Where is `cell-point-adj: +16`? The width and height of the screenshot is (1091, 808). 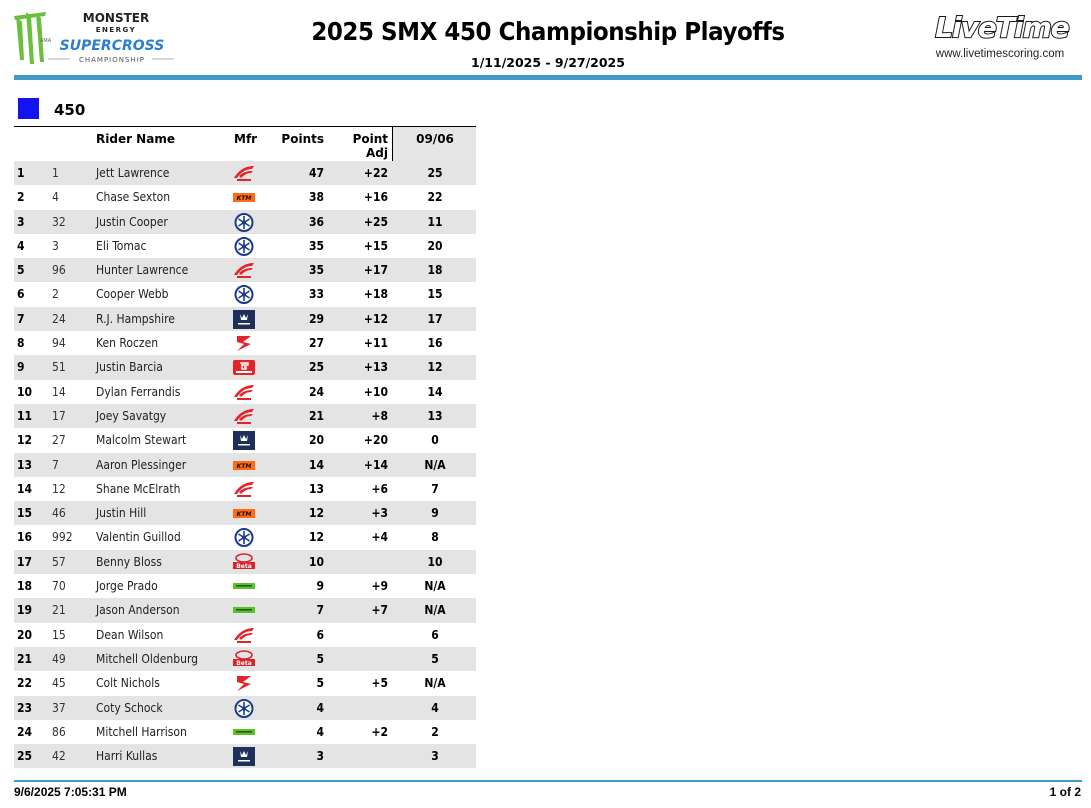
cell-point-adj: +16 is located at coordinates (375, 197).